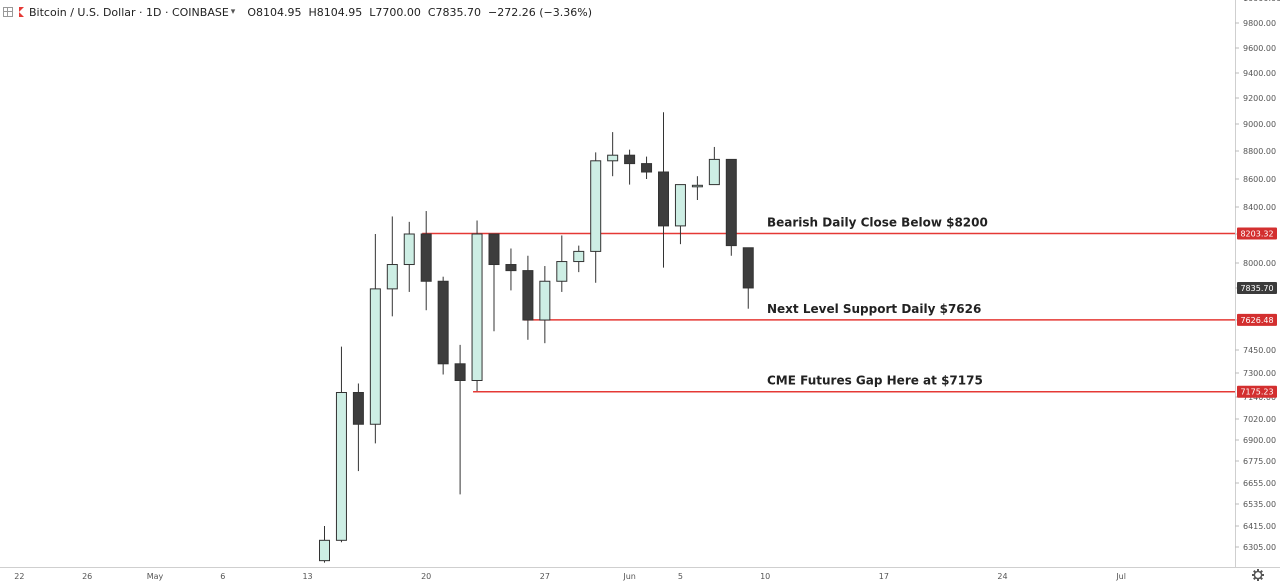  I want to click on y-tick-label: 8800.00, so click(1259, 151).